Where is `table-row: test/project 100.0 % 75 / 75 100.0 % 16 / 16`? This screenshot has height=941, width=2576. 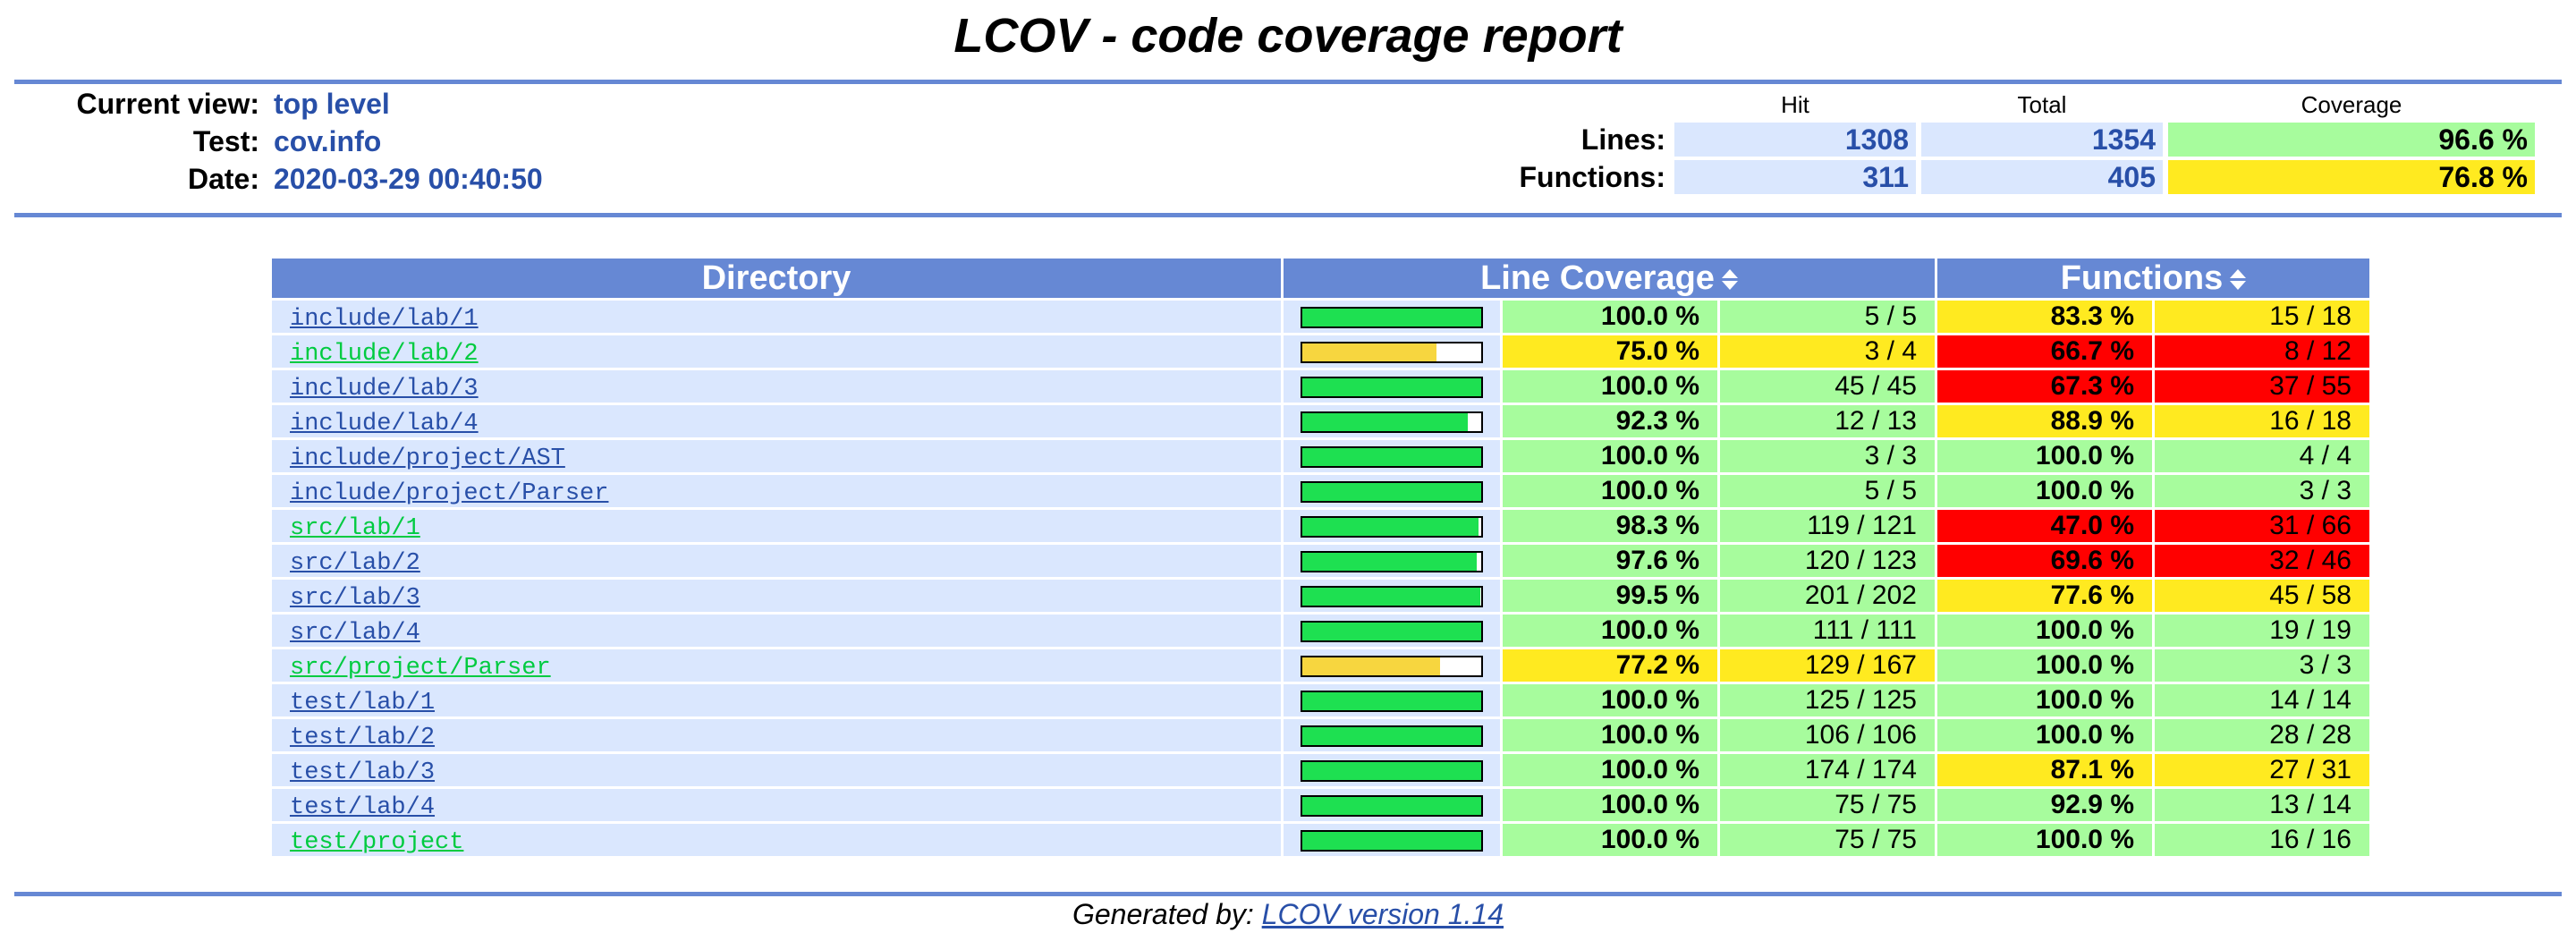 table-row: test/project 100.0 % 75 / 75 100.0 % 16 / 16 is located at coordinates (1320, 840).